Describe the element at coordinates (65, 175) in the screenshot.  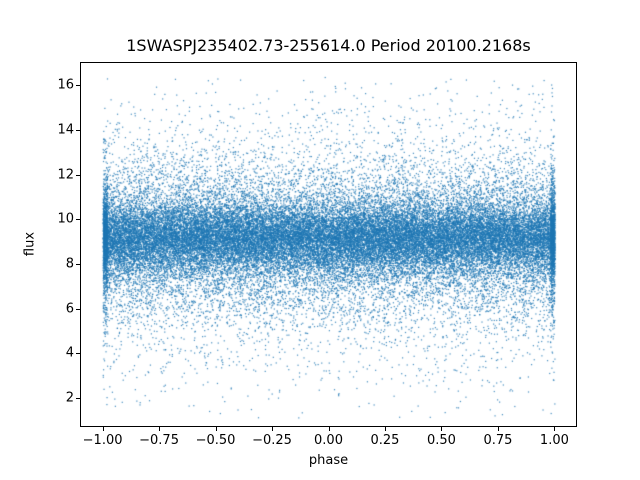
I see `y-tick-label: 12` at that location.